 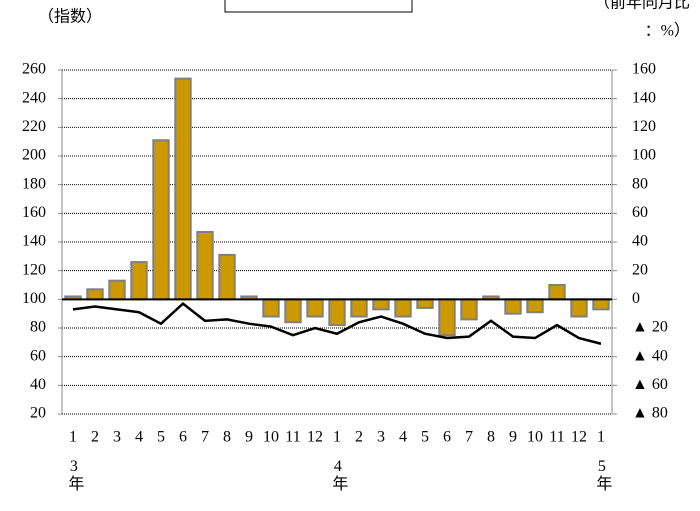 I want to click on y2-tick-label: ▲ 40, so click(x=650, y=355).